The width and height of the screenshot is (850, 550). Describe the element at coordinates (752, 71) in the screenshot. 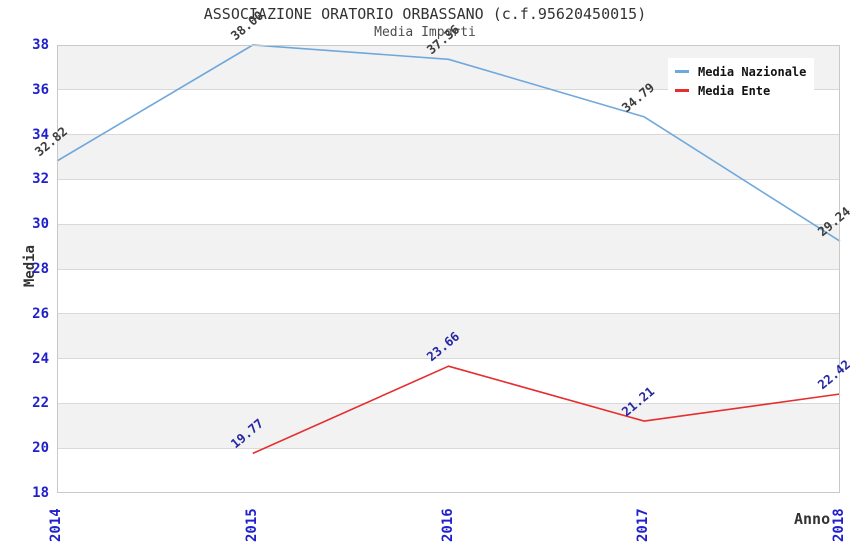

I see `legend-label: Media Nazionale` at that location.